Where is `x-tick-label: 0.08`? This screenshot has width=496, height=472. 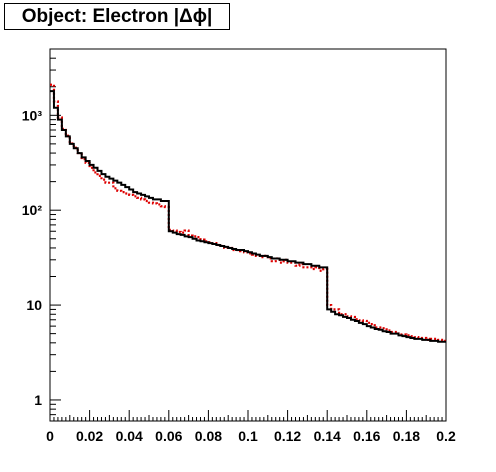
x-tick-label: 0.08 is located at coordinates (208, 436).